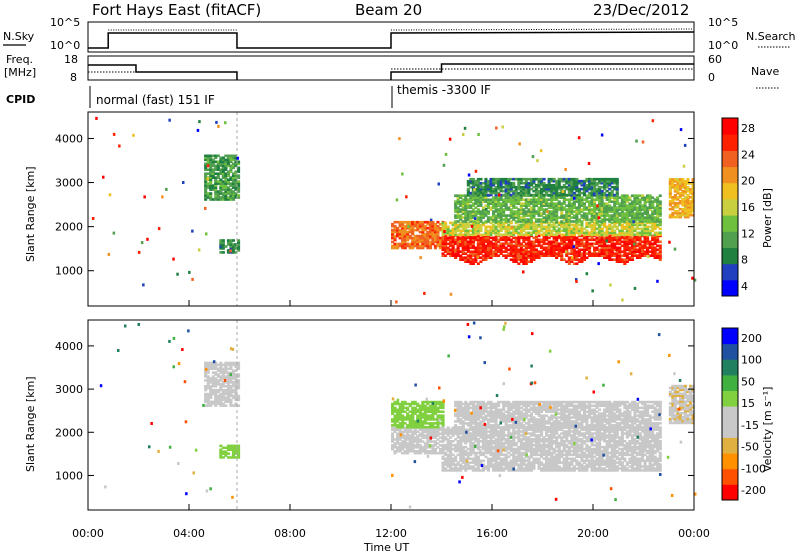 Image resolution: width=800 pixels, height=554 pixels. I want to click on freq-label: Freq., so click(19, 59).